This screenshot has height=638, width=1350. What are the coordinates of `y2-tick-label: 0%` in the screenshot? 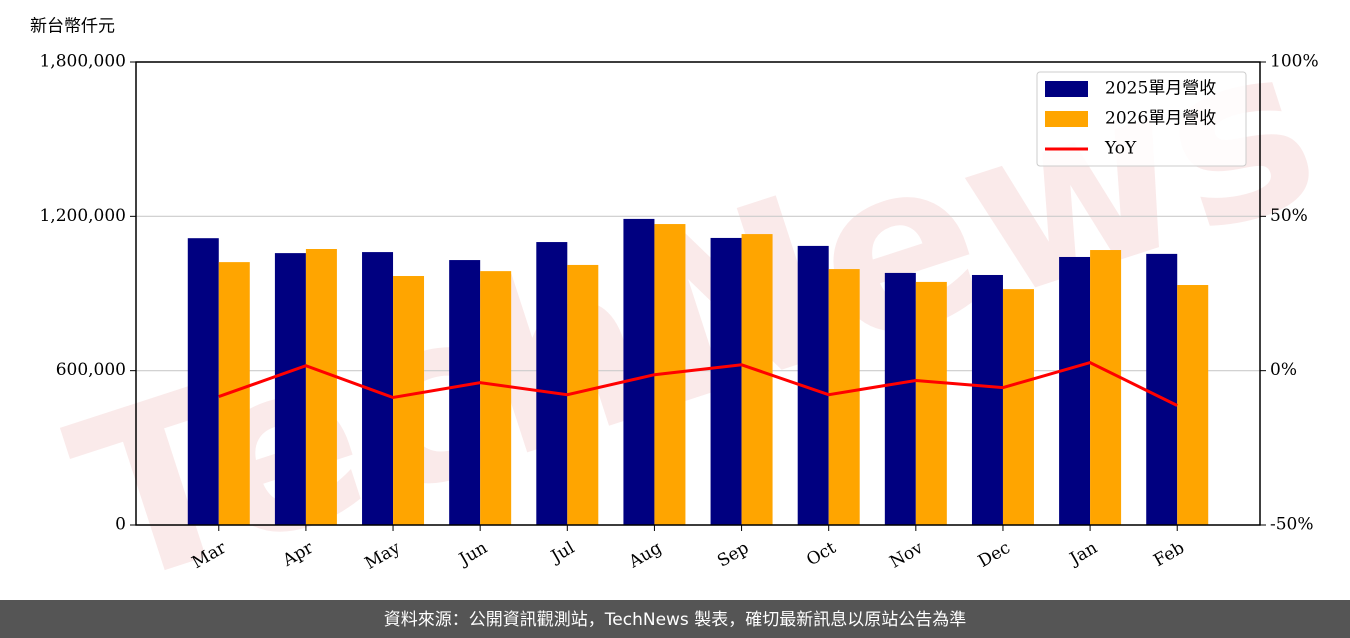 It's located at (1283, 370).